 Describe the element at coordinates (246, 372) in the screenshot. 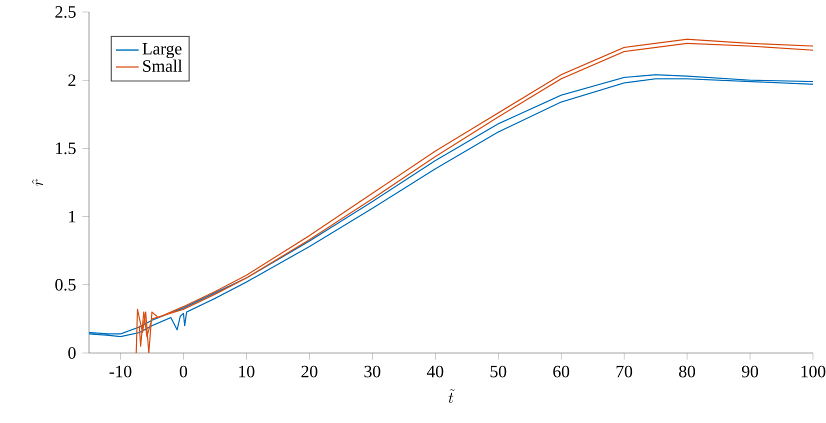

I see `x-tick-label: 10` at that location.